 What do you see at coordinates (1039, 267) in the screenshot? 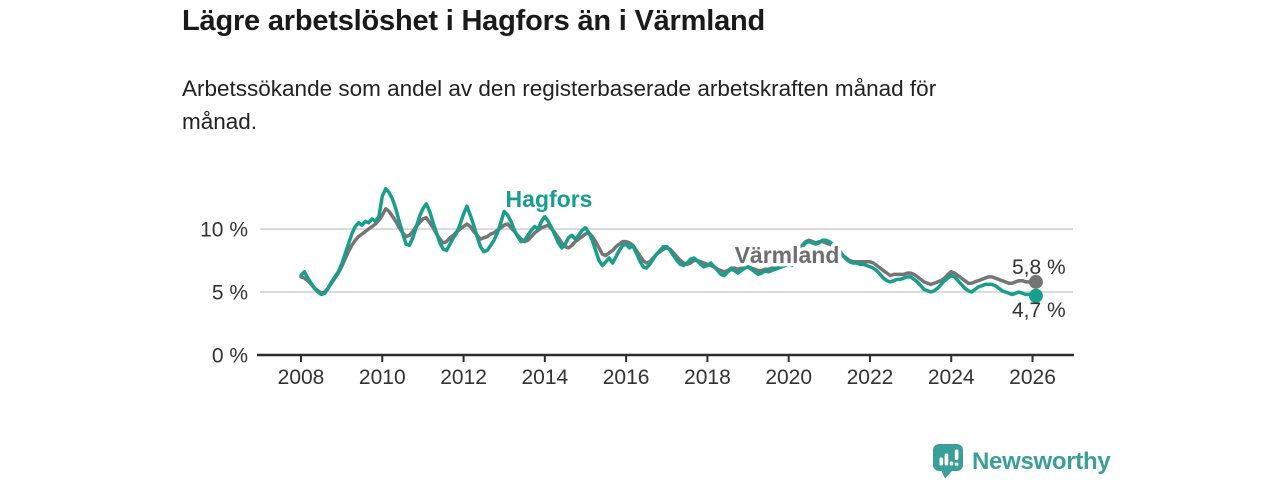
I see `varmland-end-value-label: 5,8 %` at bounding box center [1039, 267].